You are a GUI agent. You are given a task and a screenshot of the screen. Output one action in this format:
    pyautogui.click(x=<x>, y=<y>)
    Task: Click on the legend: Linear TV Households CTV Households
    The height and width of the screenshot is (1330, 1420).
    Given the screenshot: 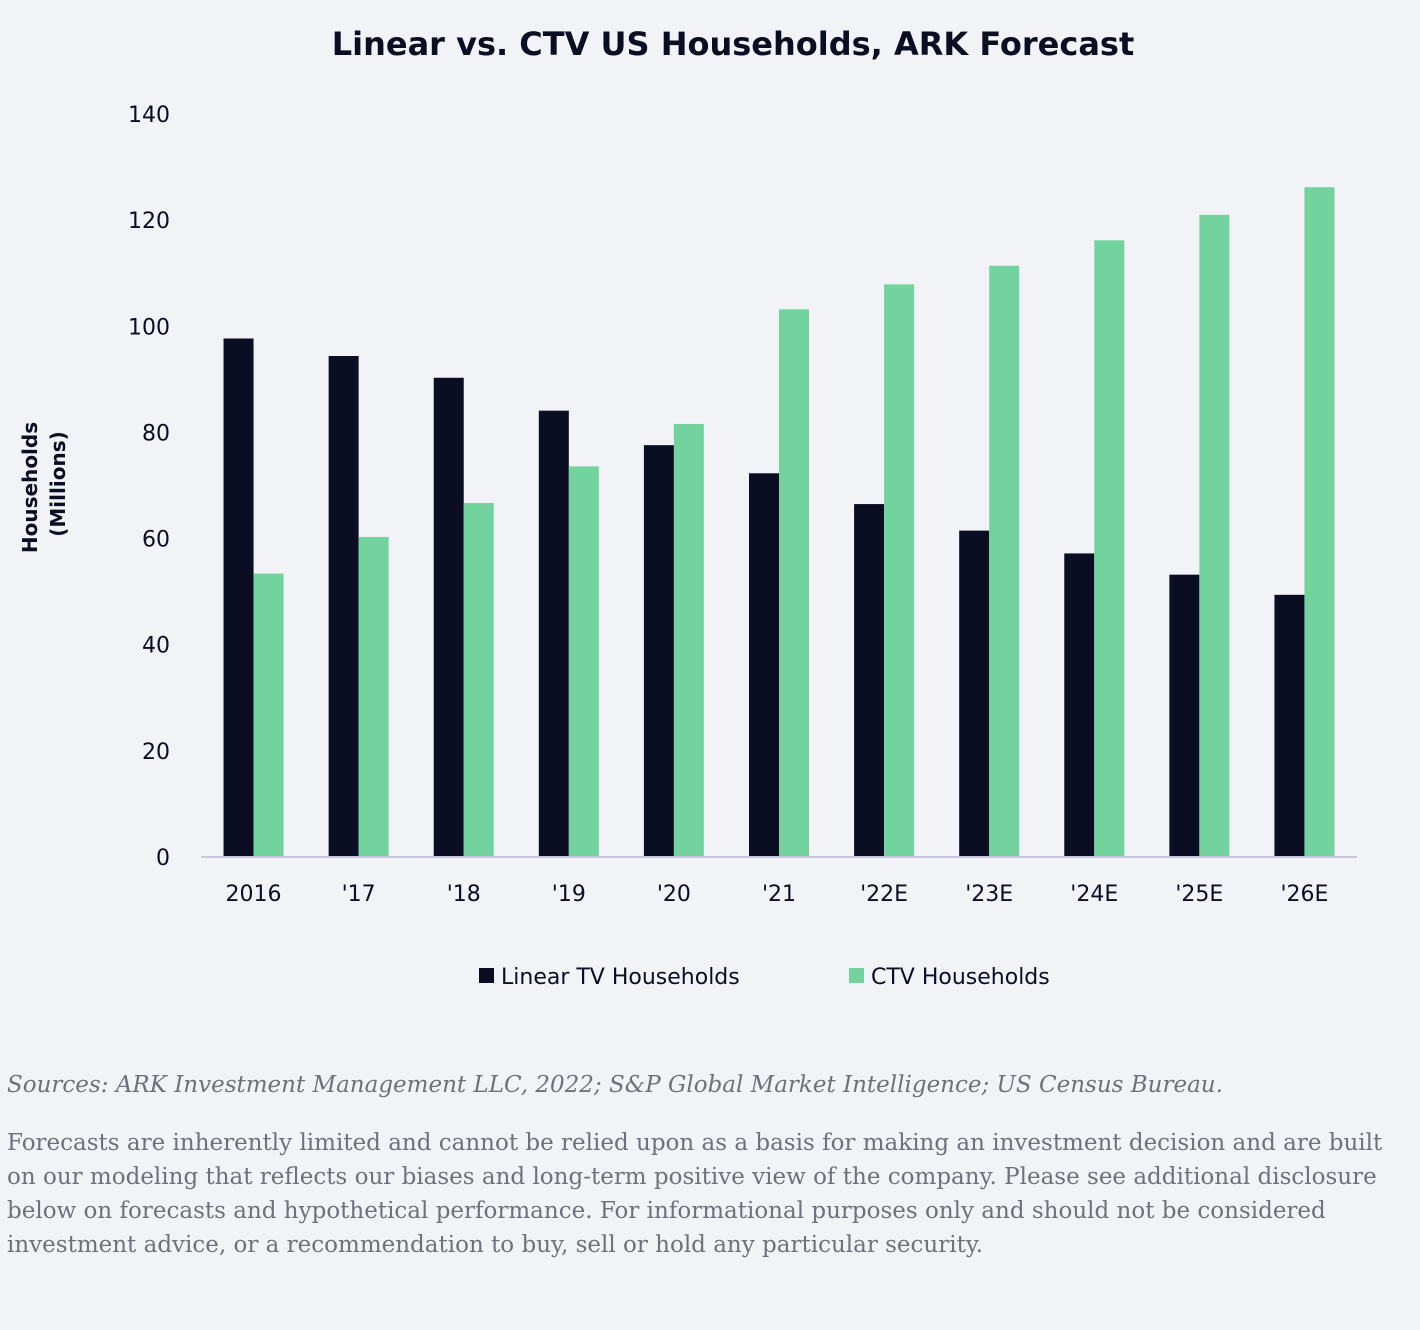 What is the action you would take?
    pyautogui.click(x=764, y=977)
    